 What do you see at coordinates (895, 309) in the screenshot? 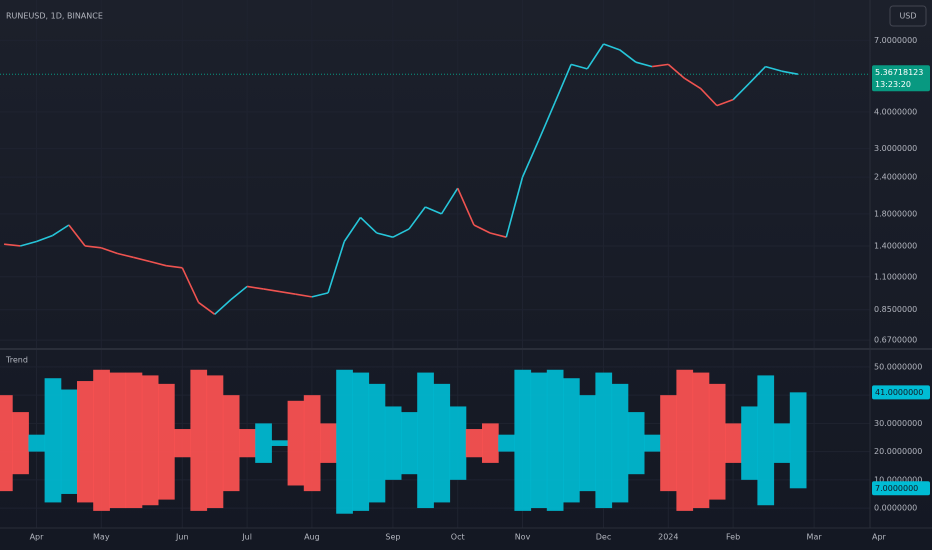
I see `y-tick-label: 0.8500000` at bounding box center [895, 309].